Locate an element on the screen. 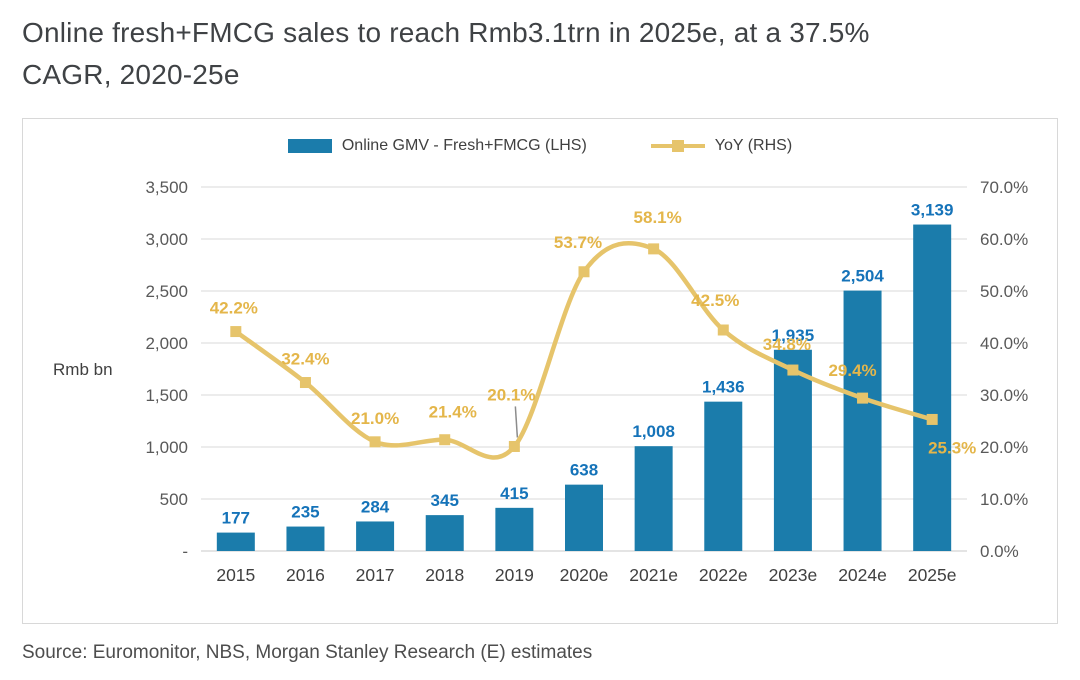 This screenshot has width=1080, height=680. left-axis-tick: 1,000 is located at coordinates (166, 447).